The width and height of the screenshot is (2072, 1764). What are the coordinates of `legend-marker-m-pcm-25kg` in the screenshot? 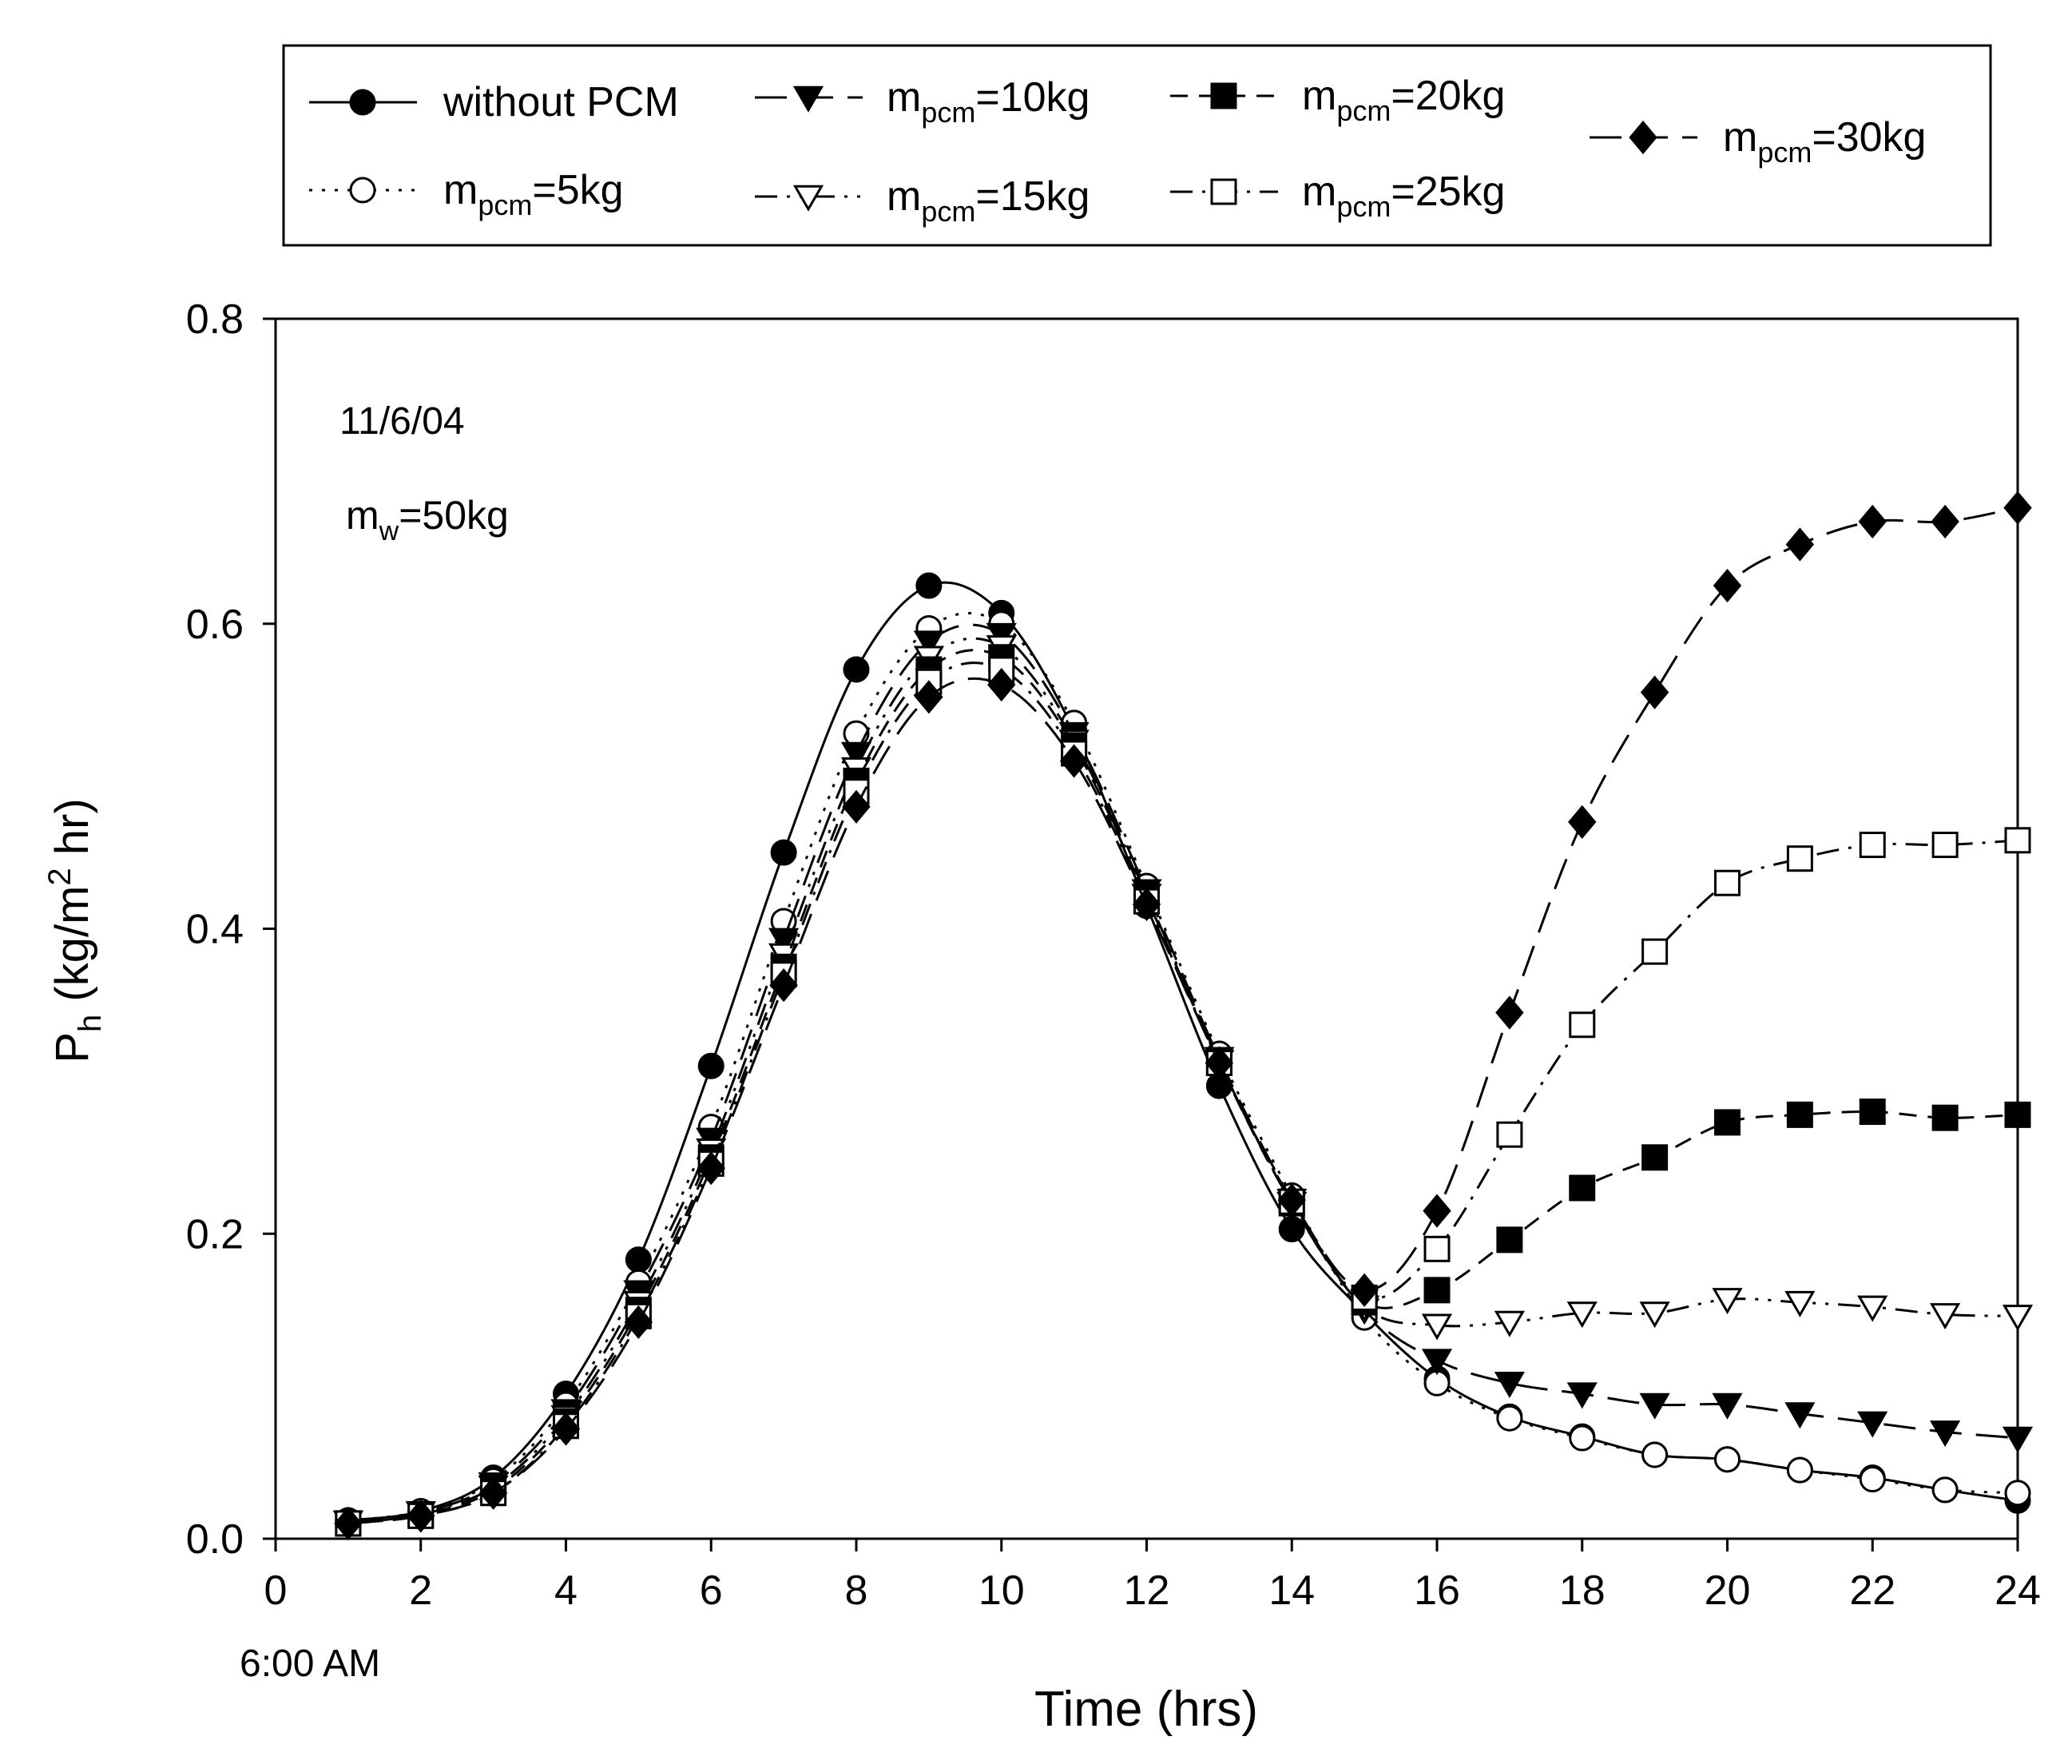 It's located at (1223, 191).